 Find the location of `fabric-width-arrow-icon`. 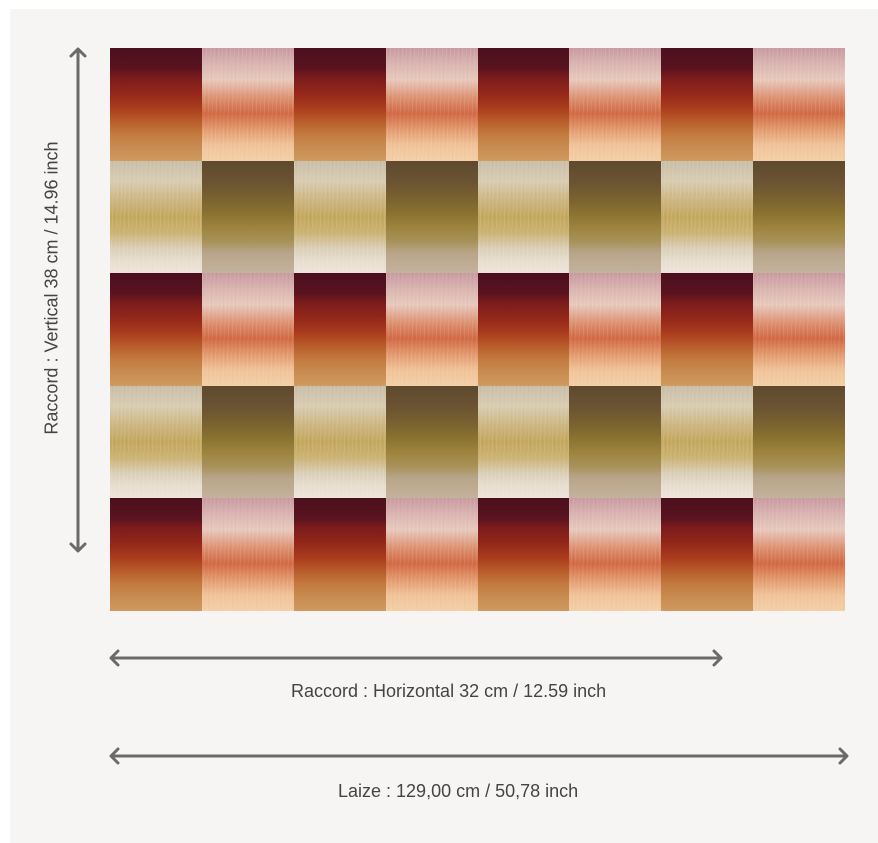

fabric-width-arrow-icon is located at coordinates (479, 756).